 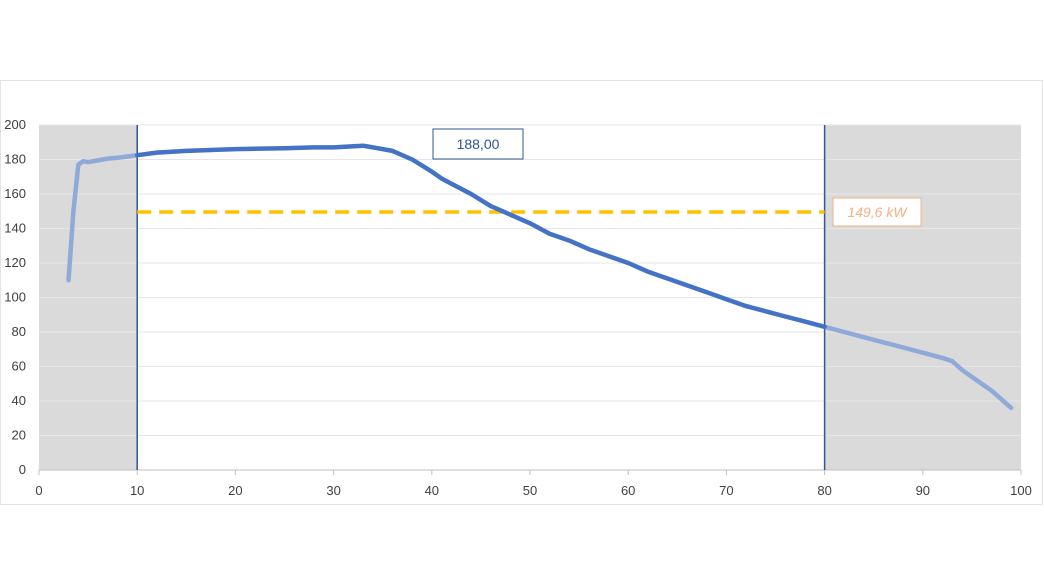 What do you see at coordinates (333, 490) in the screenshot?
I see `x-tick-label: 30` at bounding box center [333, 490].